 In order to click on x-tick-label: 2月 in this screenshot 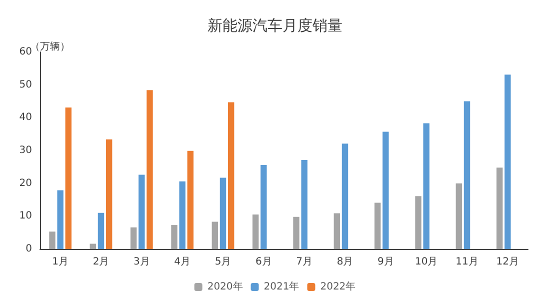, I will do `click(101, 262)`.